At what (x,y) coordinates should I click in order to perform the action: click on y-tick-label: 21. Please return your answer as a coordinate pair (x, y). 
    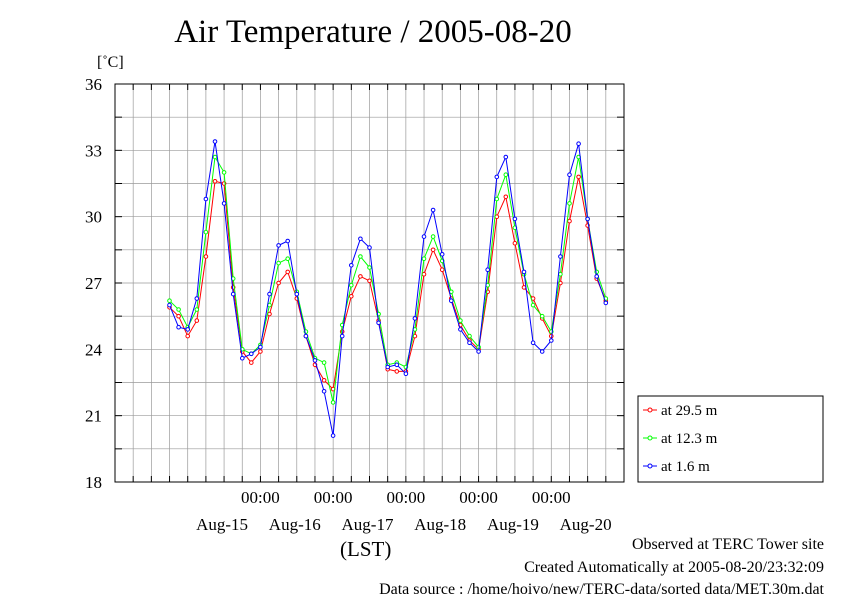
    Looking at the image, I should click on (93, 416).